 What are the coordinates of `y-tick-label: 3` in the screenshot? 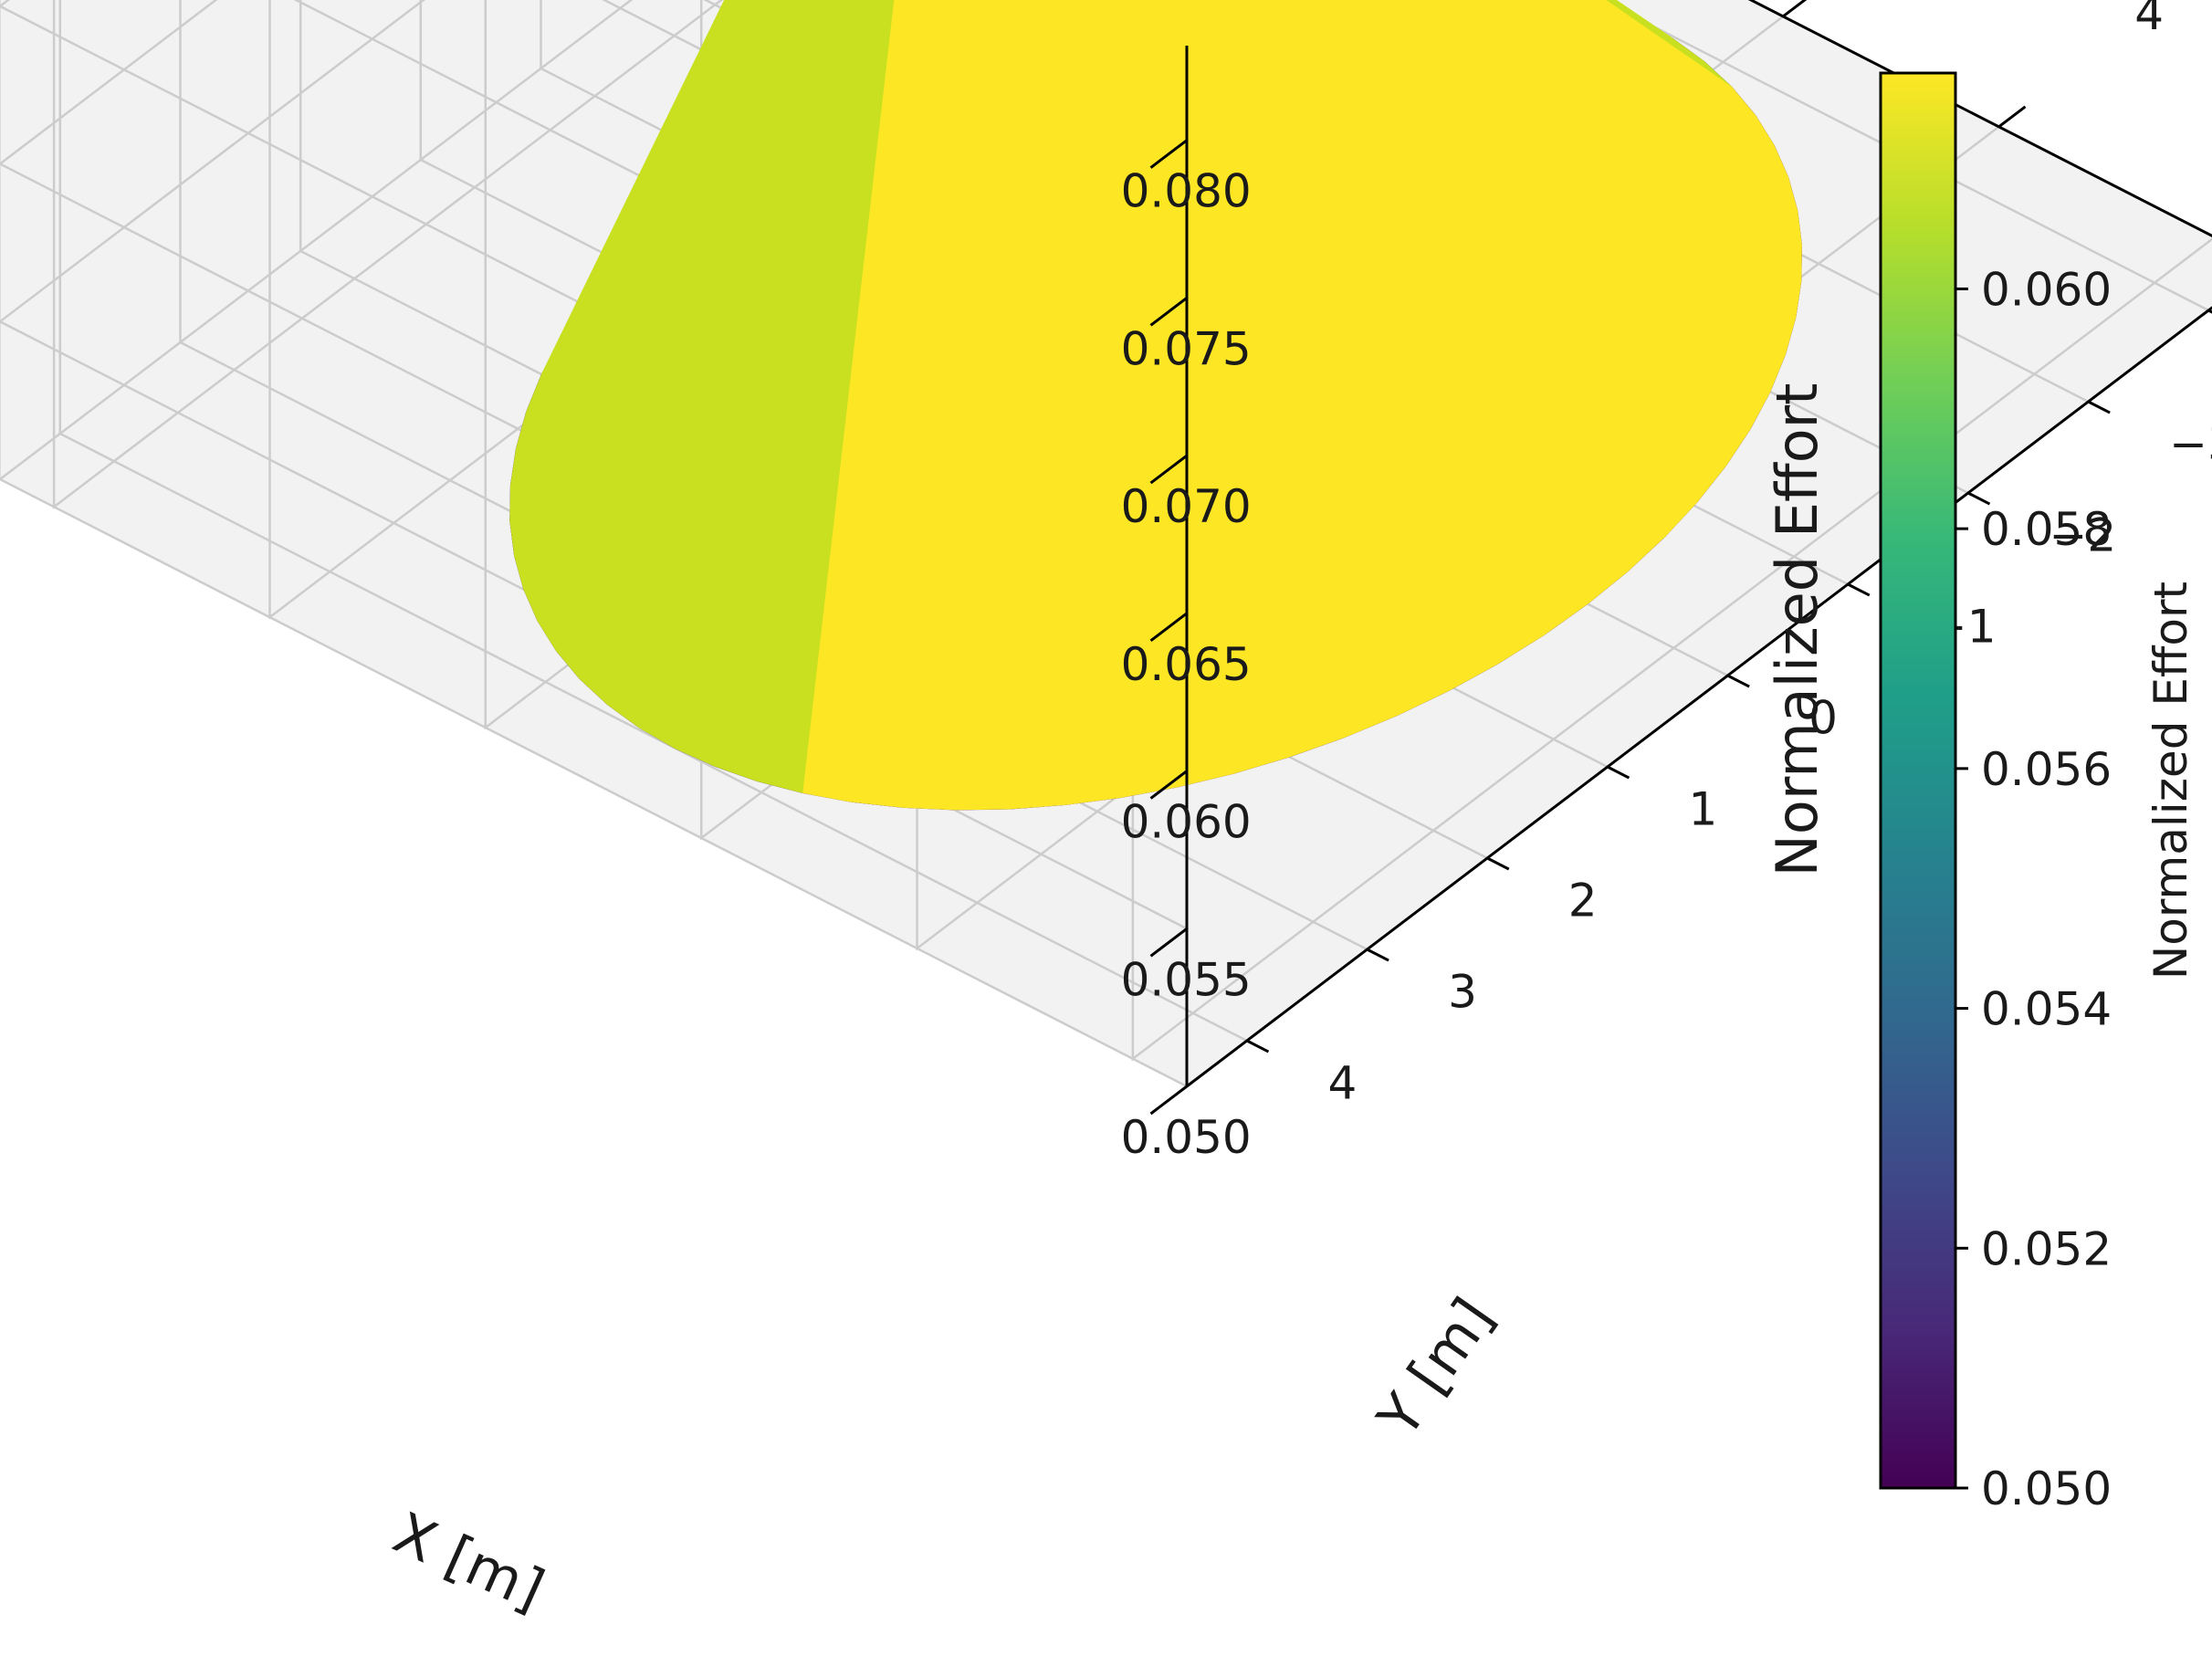 It's located at (1462, 992).